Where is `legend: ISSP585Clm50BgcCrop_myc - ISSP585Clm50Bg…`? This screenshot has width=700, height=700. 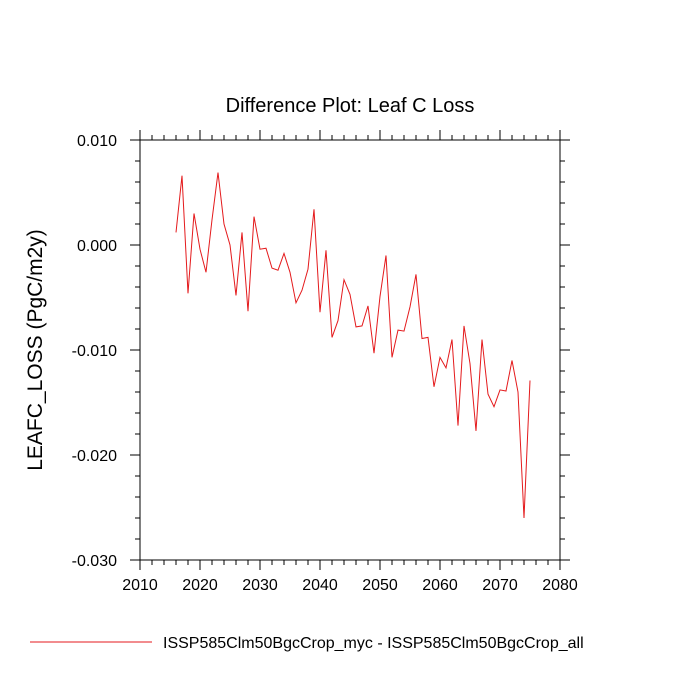 legend: ISSP585Clm50BgcCrop_myc - ISSP585Clm50Bg… is located at coordinates (307, 643).